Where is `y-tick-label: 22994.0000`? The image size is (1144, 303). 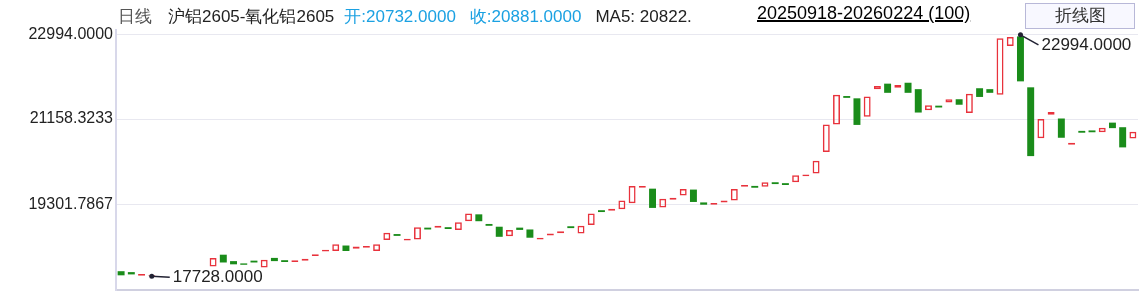
y-tick-label: 22994.0000 is located at coordinates (71, 34).